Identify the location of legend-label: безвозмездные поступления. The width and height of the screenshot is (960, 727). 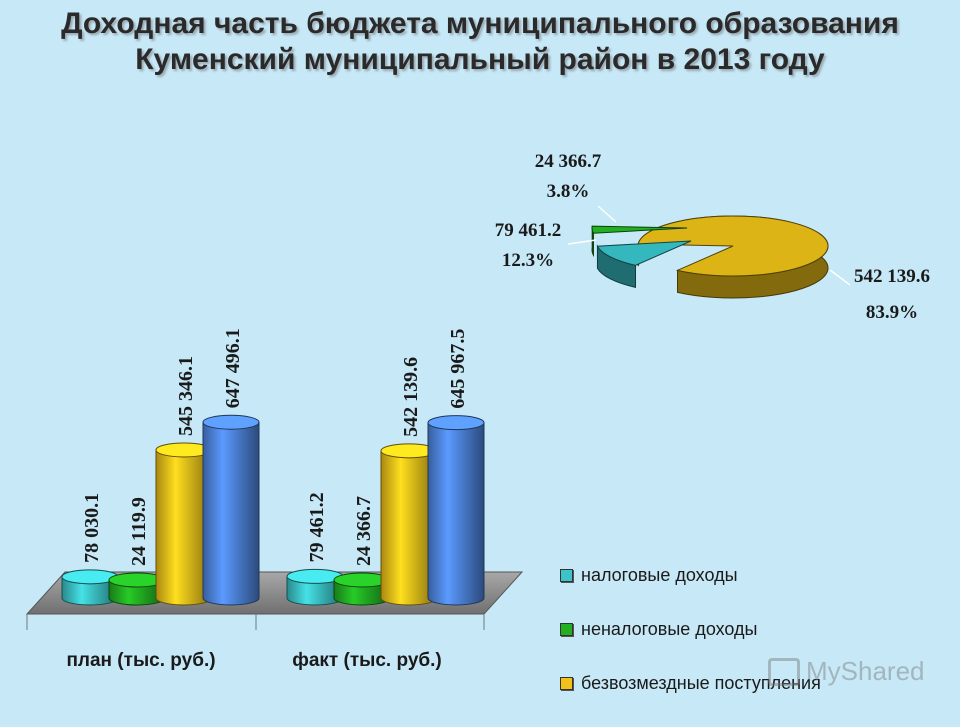
(701, 682).